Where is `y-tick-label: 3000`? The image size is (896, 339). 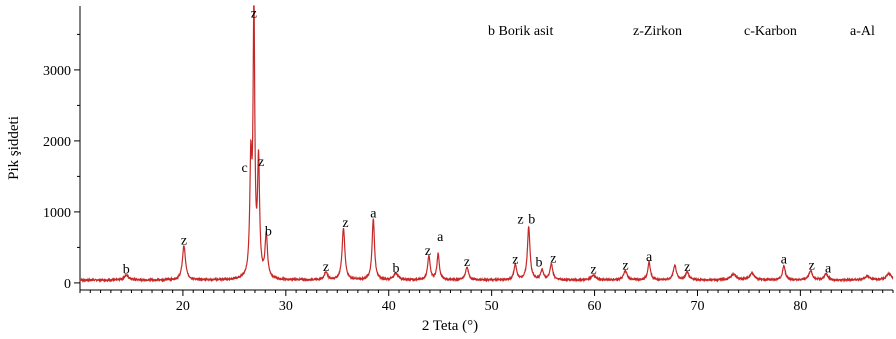 y-tick-label: 3000 is located at coordinates (57, 71).